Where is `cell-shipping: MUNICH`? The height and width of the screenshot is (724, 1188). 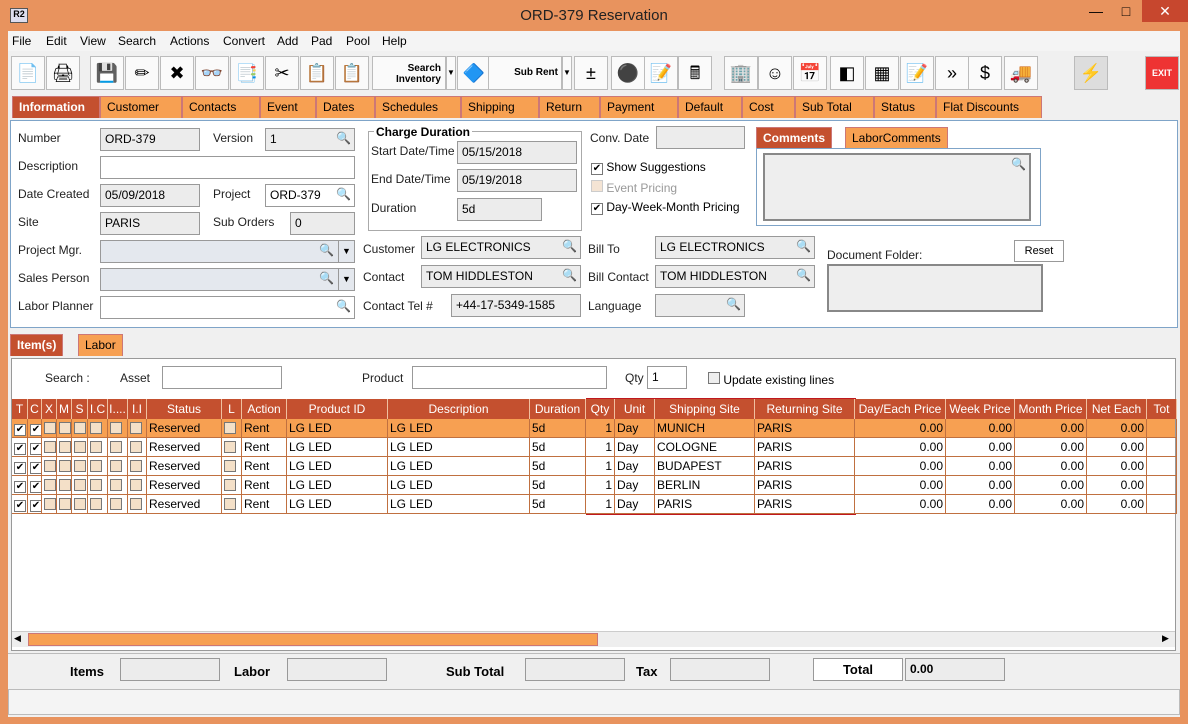 cell-shipping: MUNICH is located at coordinates (705, 428).